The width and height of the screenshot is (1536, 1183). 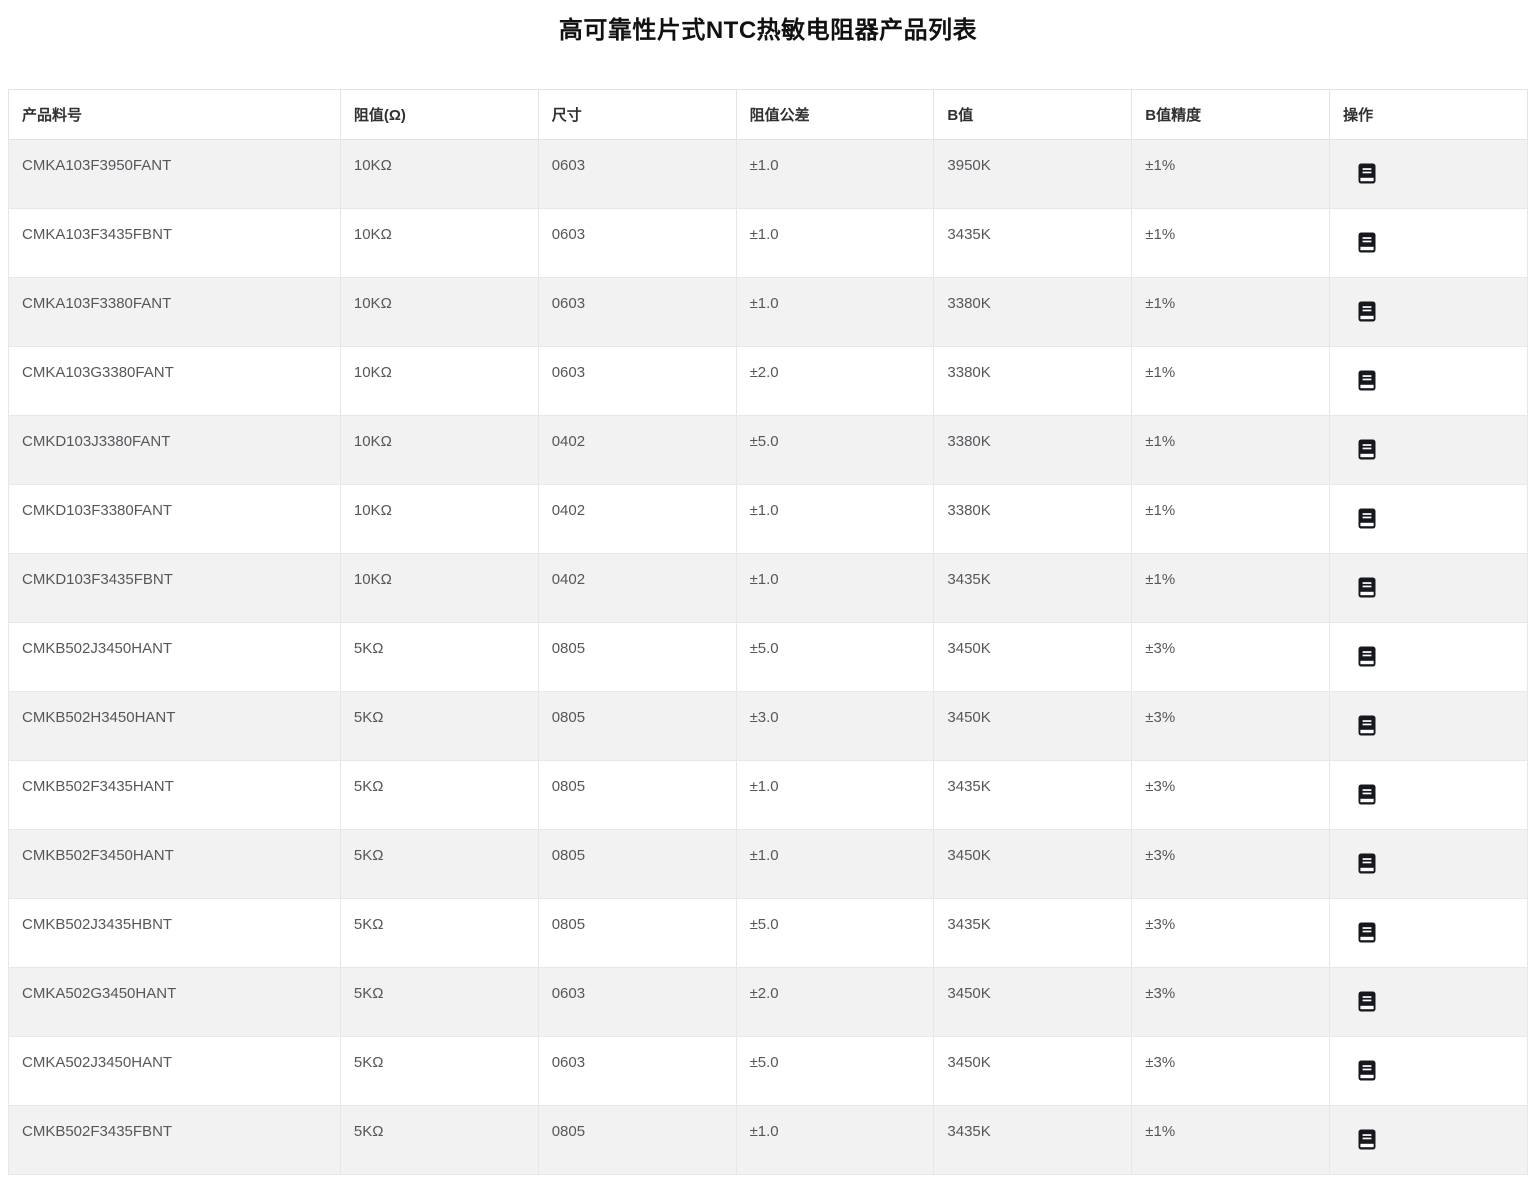 I want to click on column-header-part-number: 产品料号, so click(x=174, y=114).